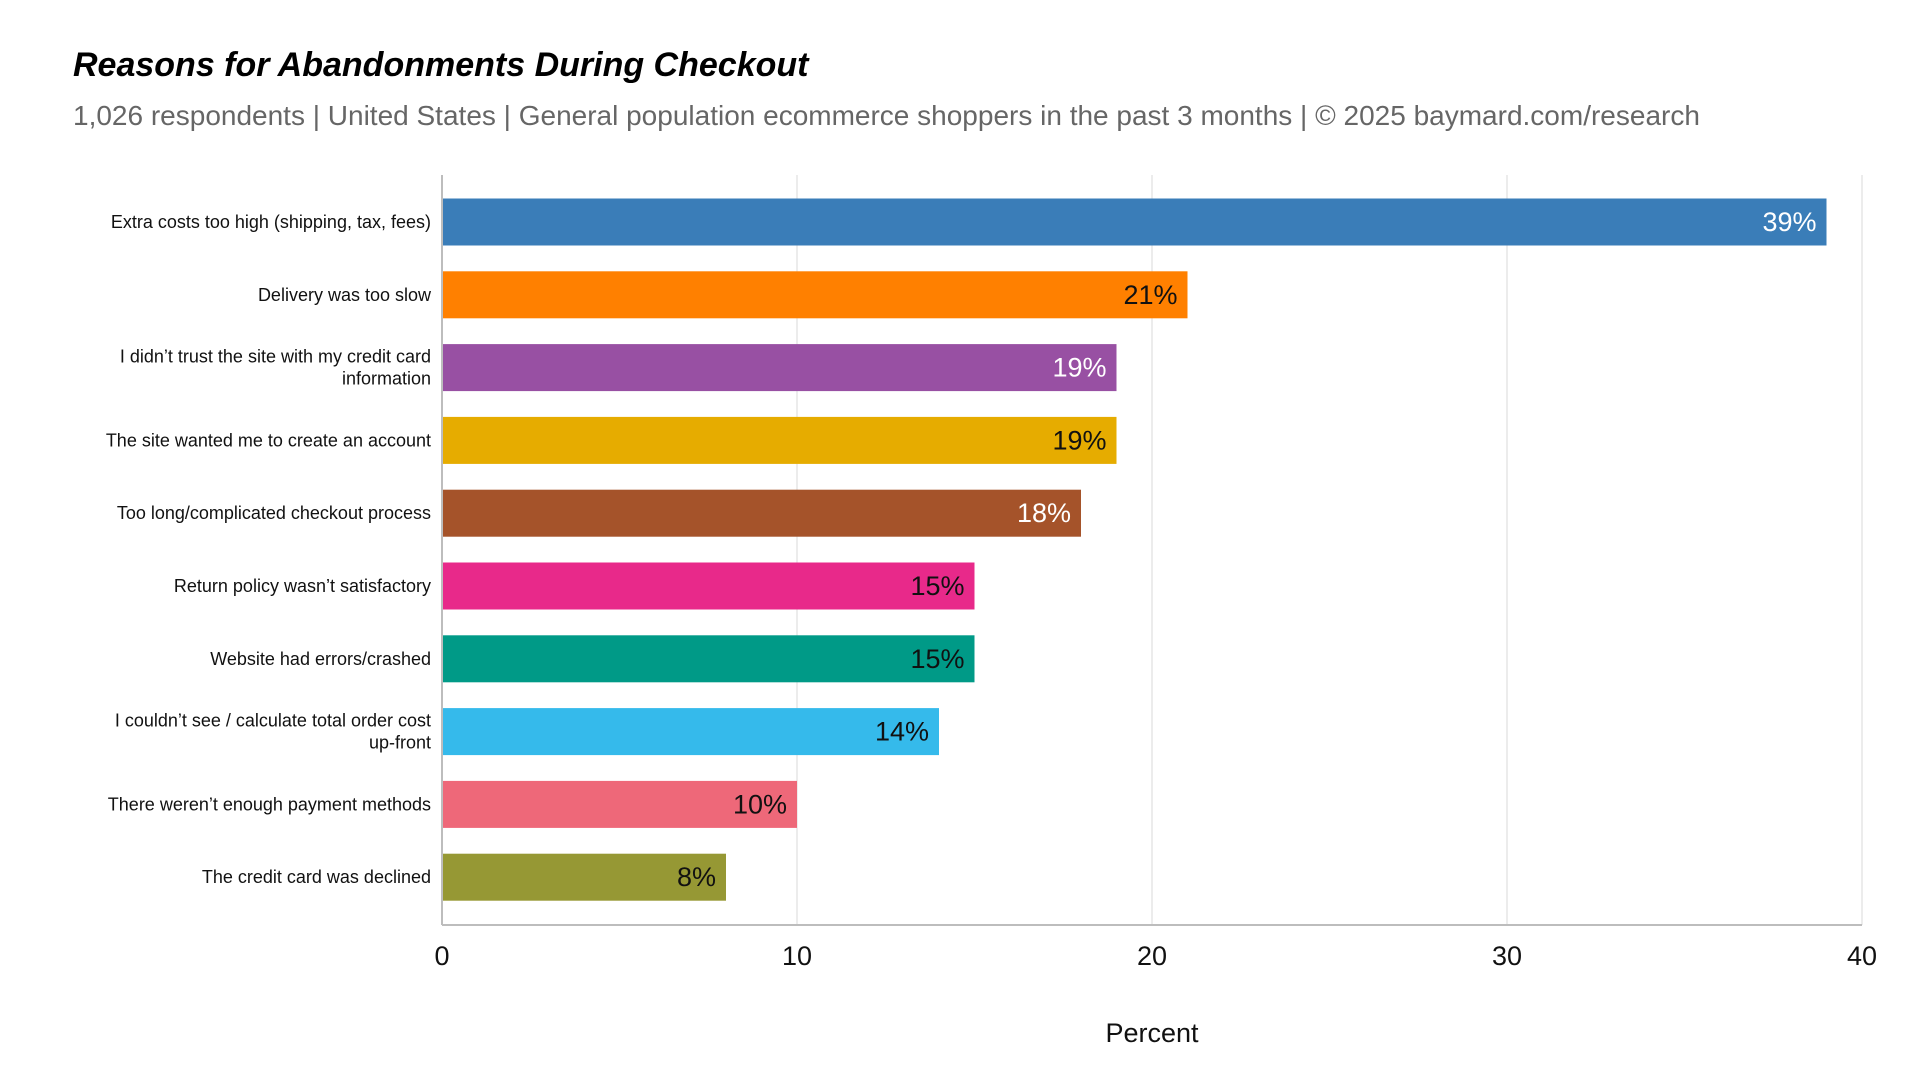 This screenshot has height=1080, width=1920. What do you see at coordinates (1150, 295) in the screenshot?
I see `data-label: 21%` at bounding box center [1150, 295].